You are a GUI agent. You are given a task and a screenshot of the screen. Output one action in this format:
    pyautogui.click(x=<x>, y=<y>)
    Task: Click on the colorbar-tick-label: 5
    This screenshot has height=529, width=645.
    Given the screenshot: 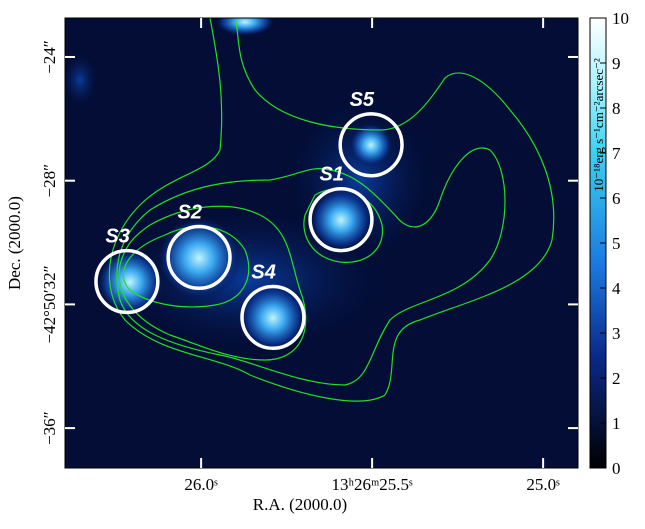 What is the action you would take?
    pyautogui.click(x=616, y=243)
    